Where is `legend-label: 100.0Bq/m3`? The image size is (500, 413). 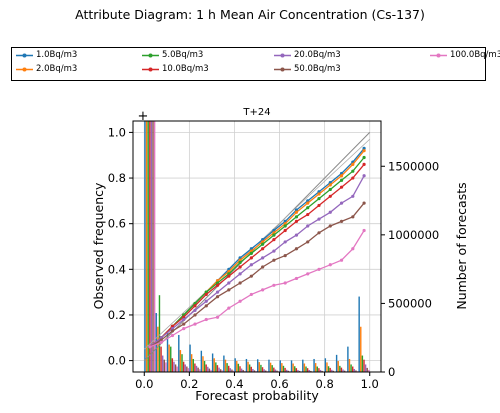 legend-label: 100.0Bq/m3 is located at coordinates (475, 55).